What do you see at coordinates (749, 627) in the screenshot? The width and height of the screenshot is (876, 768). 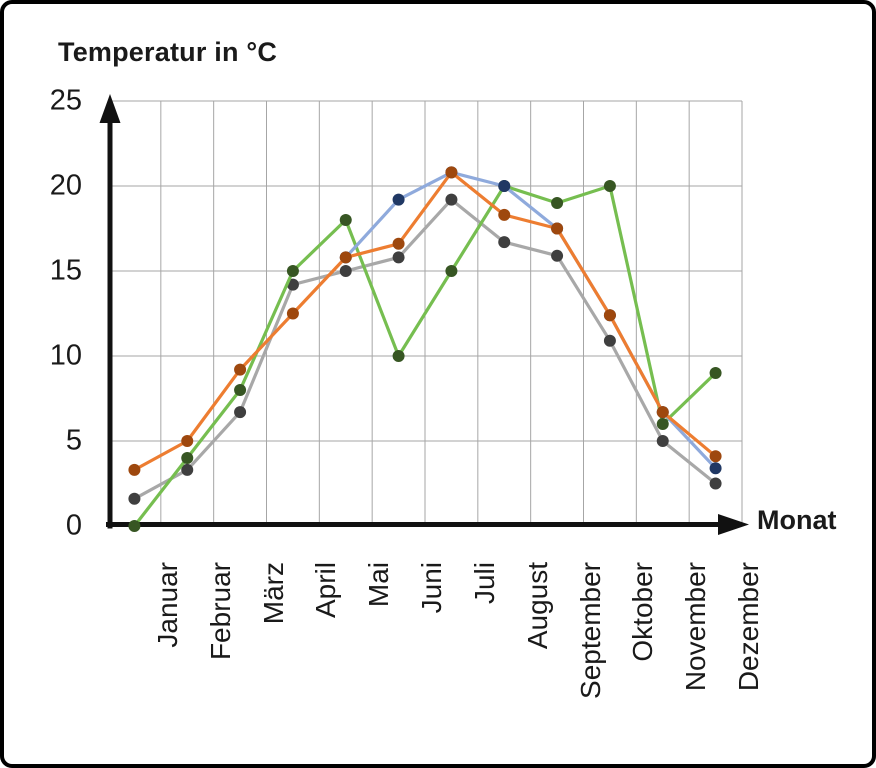 I see `x-tick-label: Dezember` at bounding box center [749, 627].